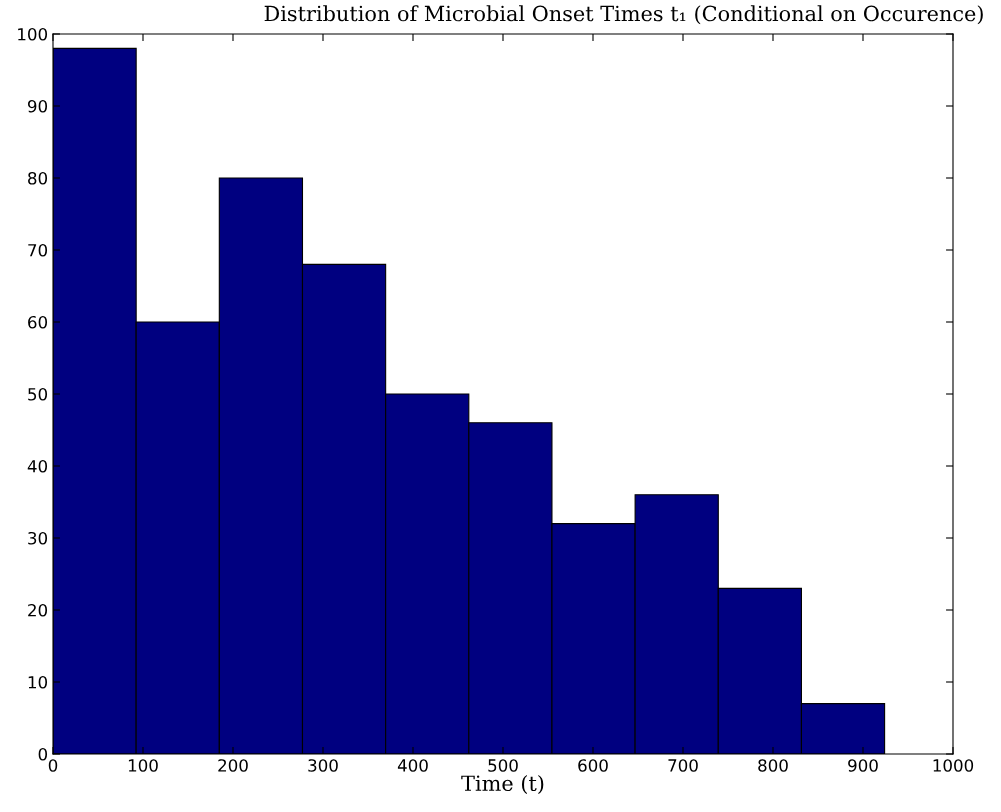  Describe the element at coordinates (38, 682) in the screenshot. I see `y-tick-label: 10` at that location.